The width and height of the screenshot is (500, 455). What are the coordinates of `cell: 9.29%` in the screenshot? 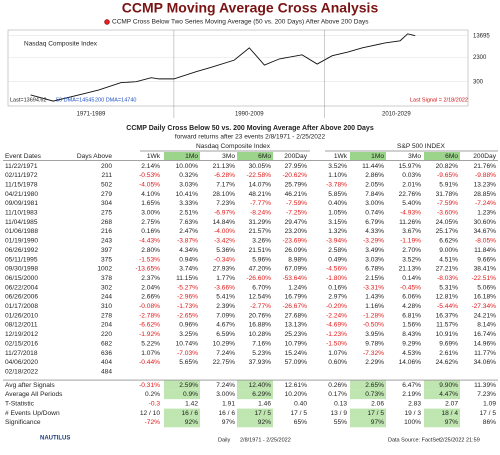 It's located at (411, 343).